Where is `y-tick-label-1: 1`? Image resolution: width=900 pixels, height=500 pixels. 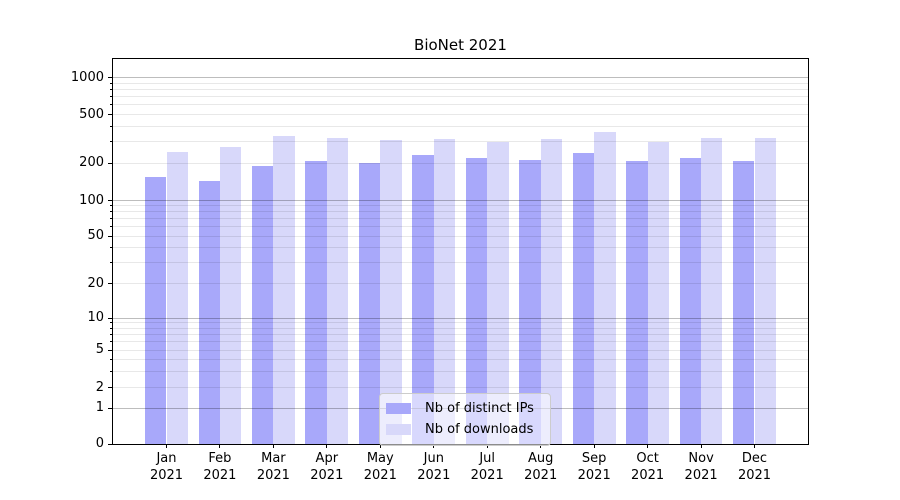
y-tick-label-1: 1 is located at coordinates (99, 407).